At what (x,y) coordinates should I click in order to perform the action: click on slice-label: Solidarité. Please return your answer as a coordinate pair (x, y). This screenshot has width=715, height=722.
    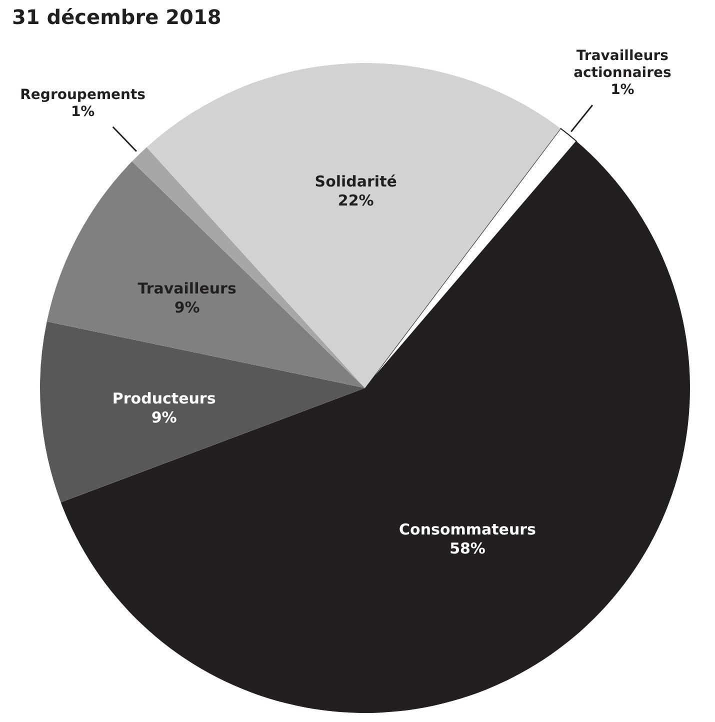
    Looking at the image, I should click on (355, 181).